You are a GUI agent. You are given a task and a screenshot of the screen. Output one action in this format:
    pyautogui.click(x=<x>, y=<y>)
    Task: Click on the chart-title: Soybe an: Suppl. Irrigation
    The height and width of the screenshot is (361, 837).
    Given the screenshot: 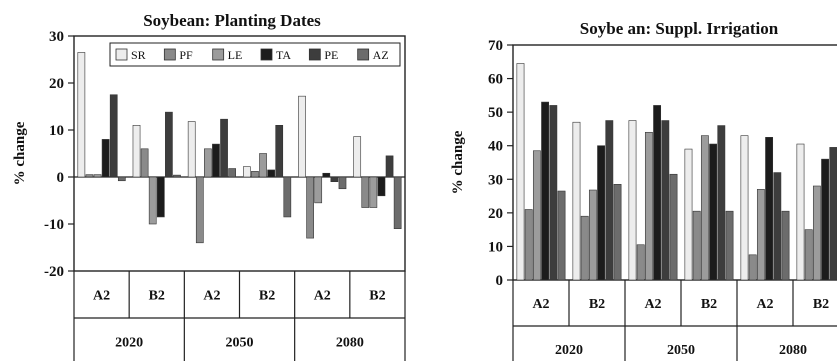 What is the action you would take?
    pyautogui.click(x=679, y=28)
    